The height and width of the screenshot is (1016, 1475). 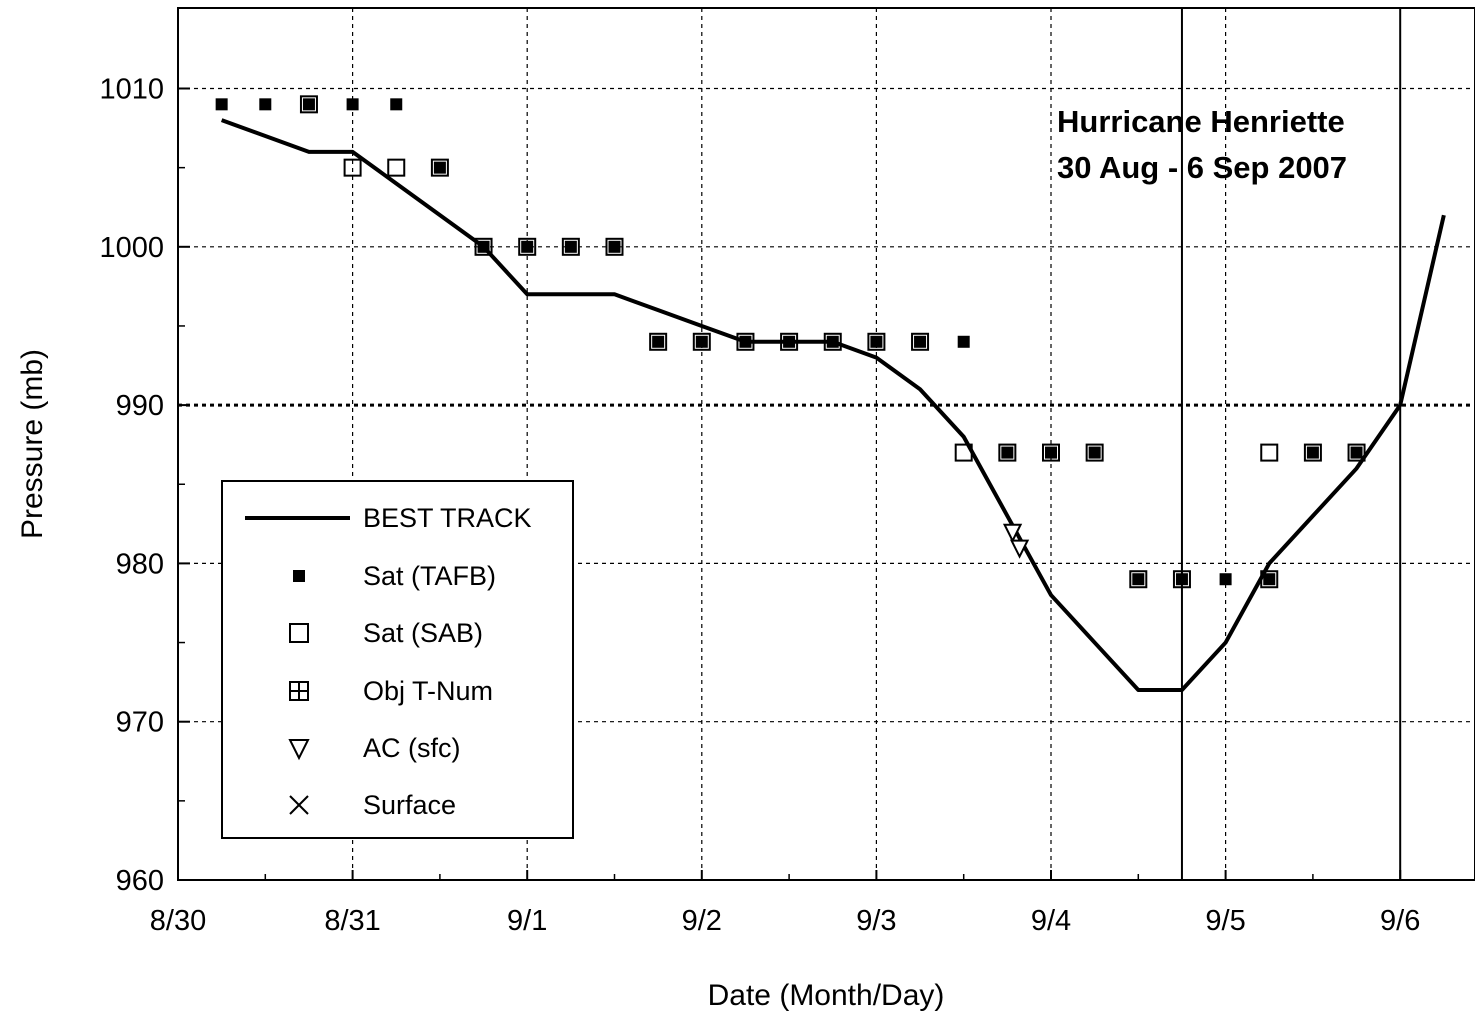 I want to click on x-tick-label: 9/5, so click(x=1225, y=921).